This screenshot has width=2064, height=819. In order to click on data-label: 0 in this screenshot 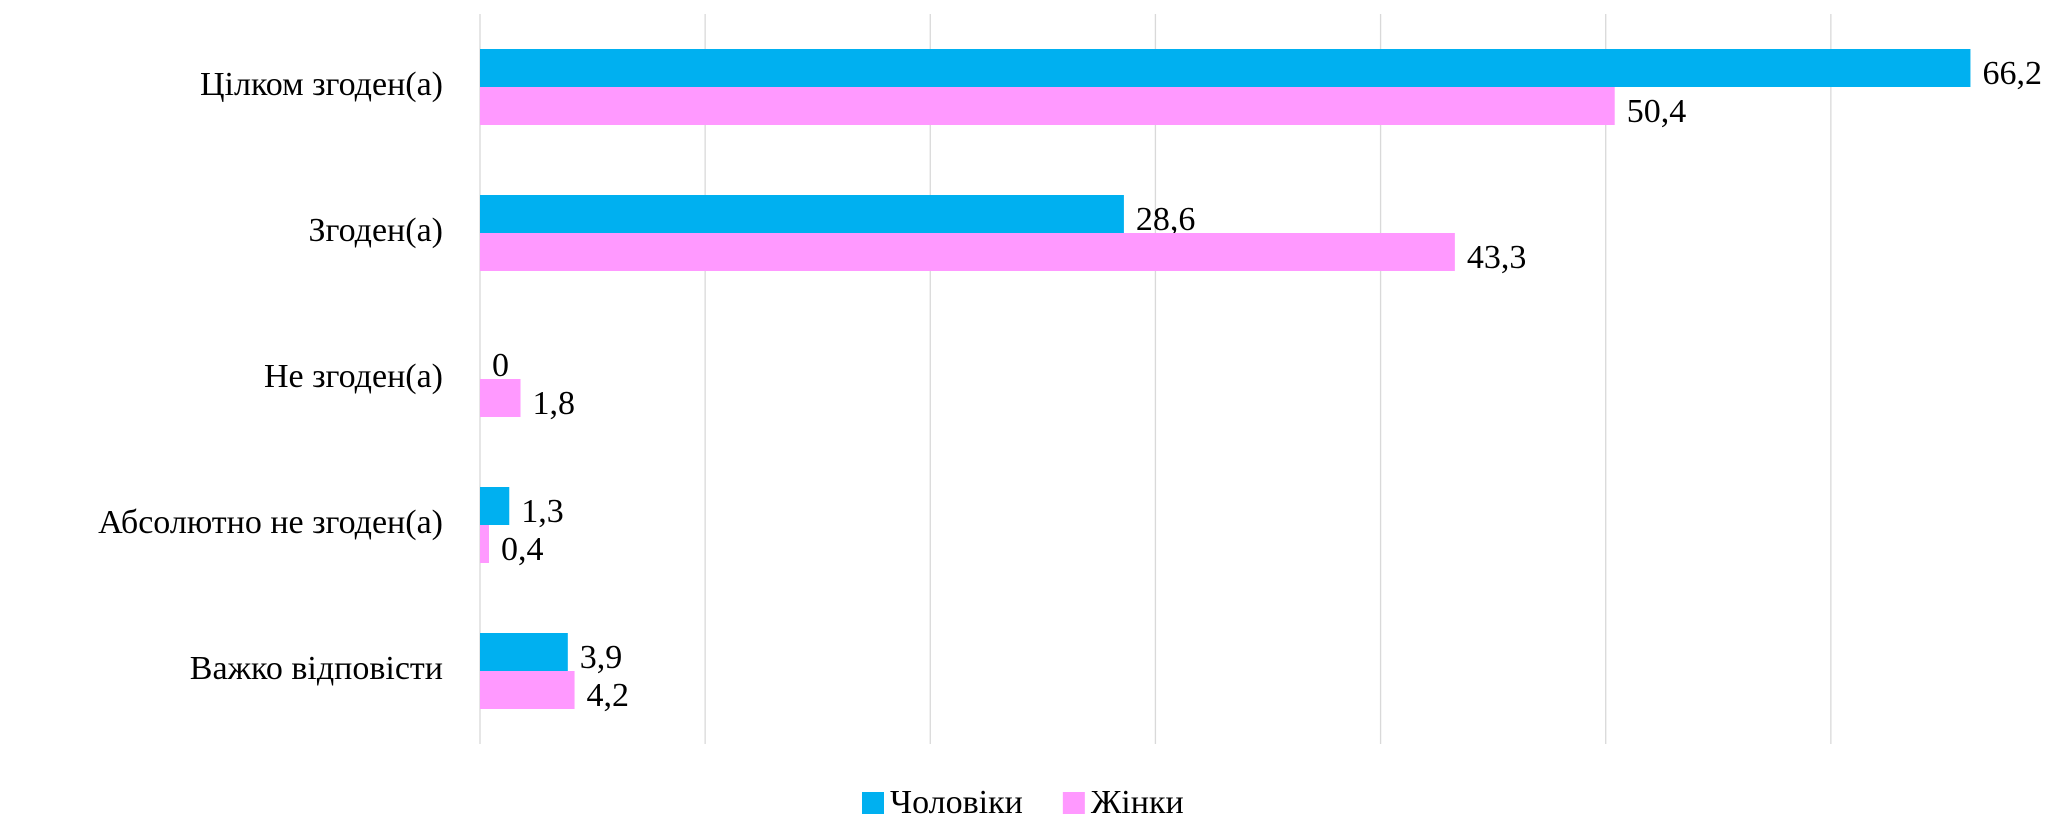, I will do `click(500, 365)`.